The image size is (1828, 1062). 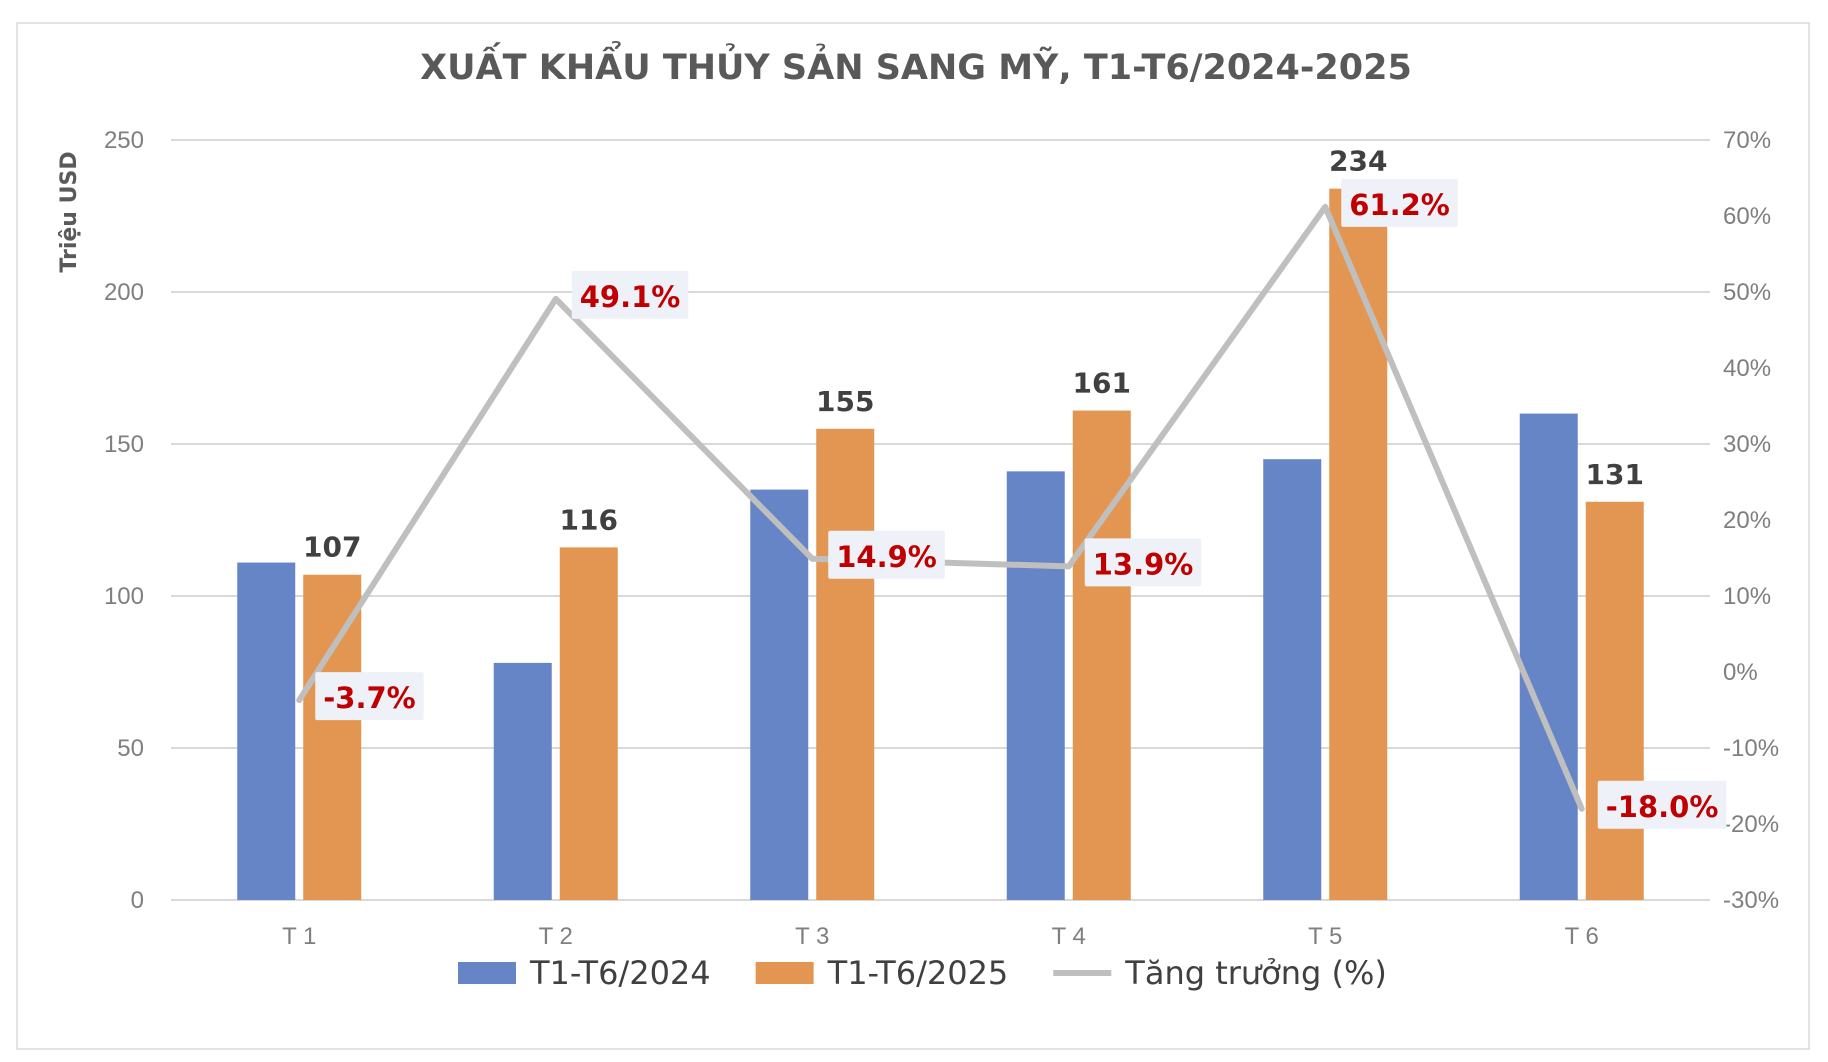 What do you see at coordinates (1747, 216) in the screenshot?
I see `y2-tick-label: 60%` at bounding box center [1747, 216].